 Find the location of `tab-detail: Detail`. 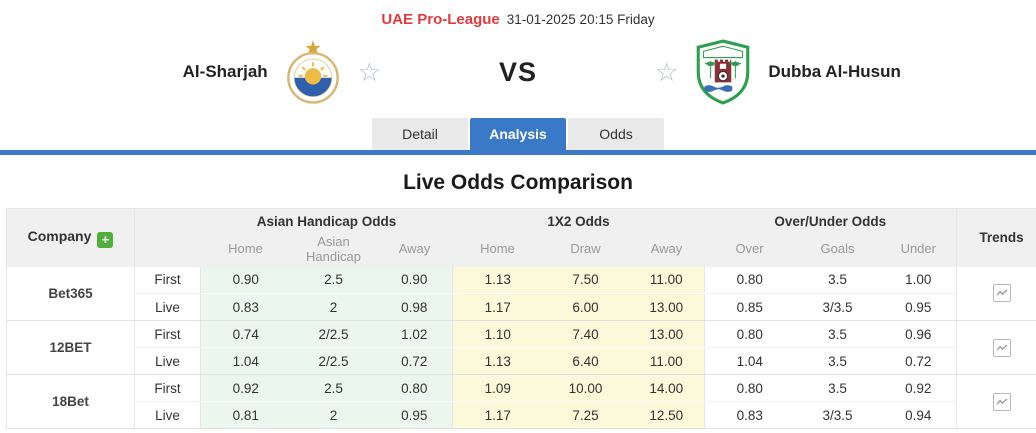

tab-detail: Detail is located at coordinates (420, 134).